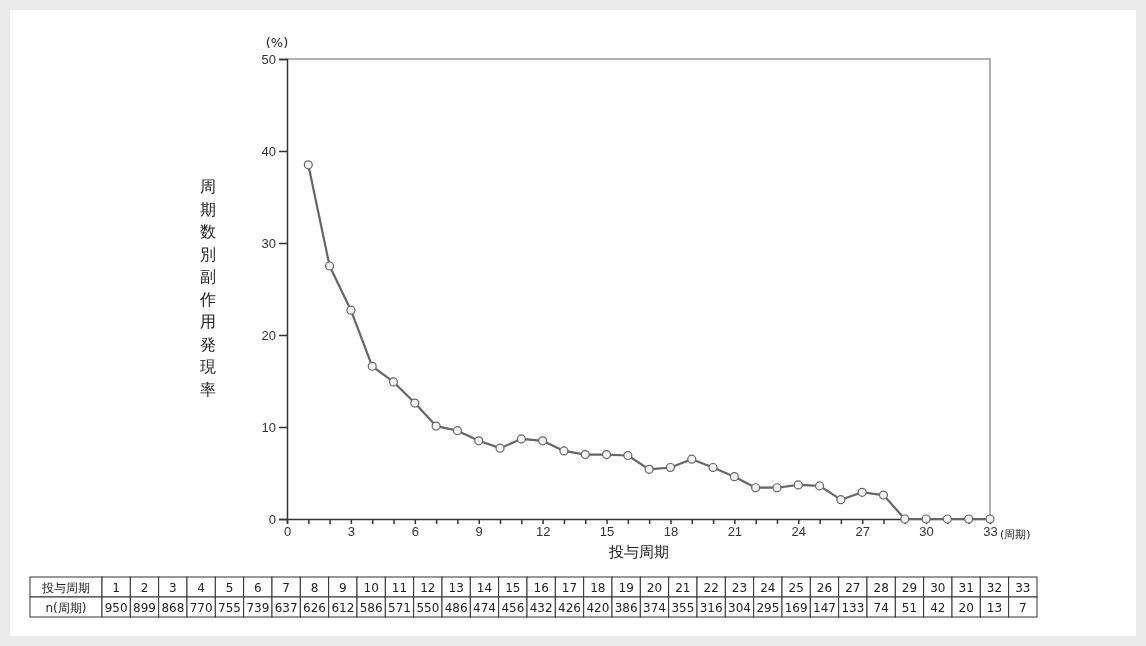  I want to click on text: 637, so click(286, 608).